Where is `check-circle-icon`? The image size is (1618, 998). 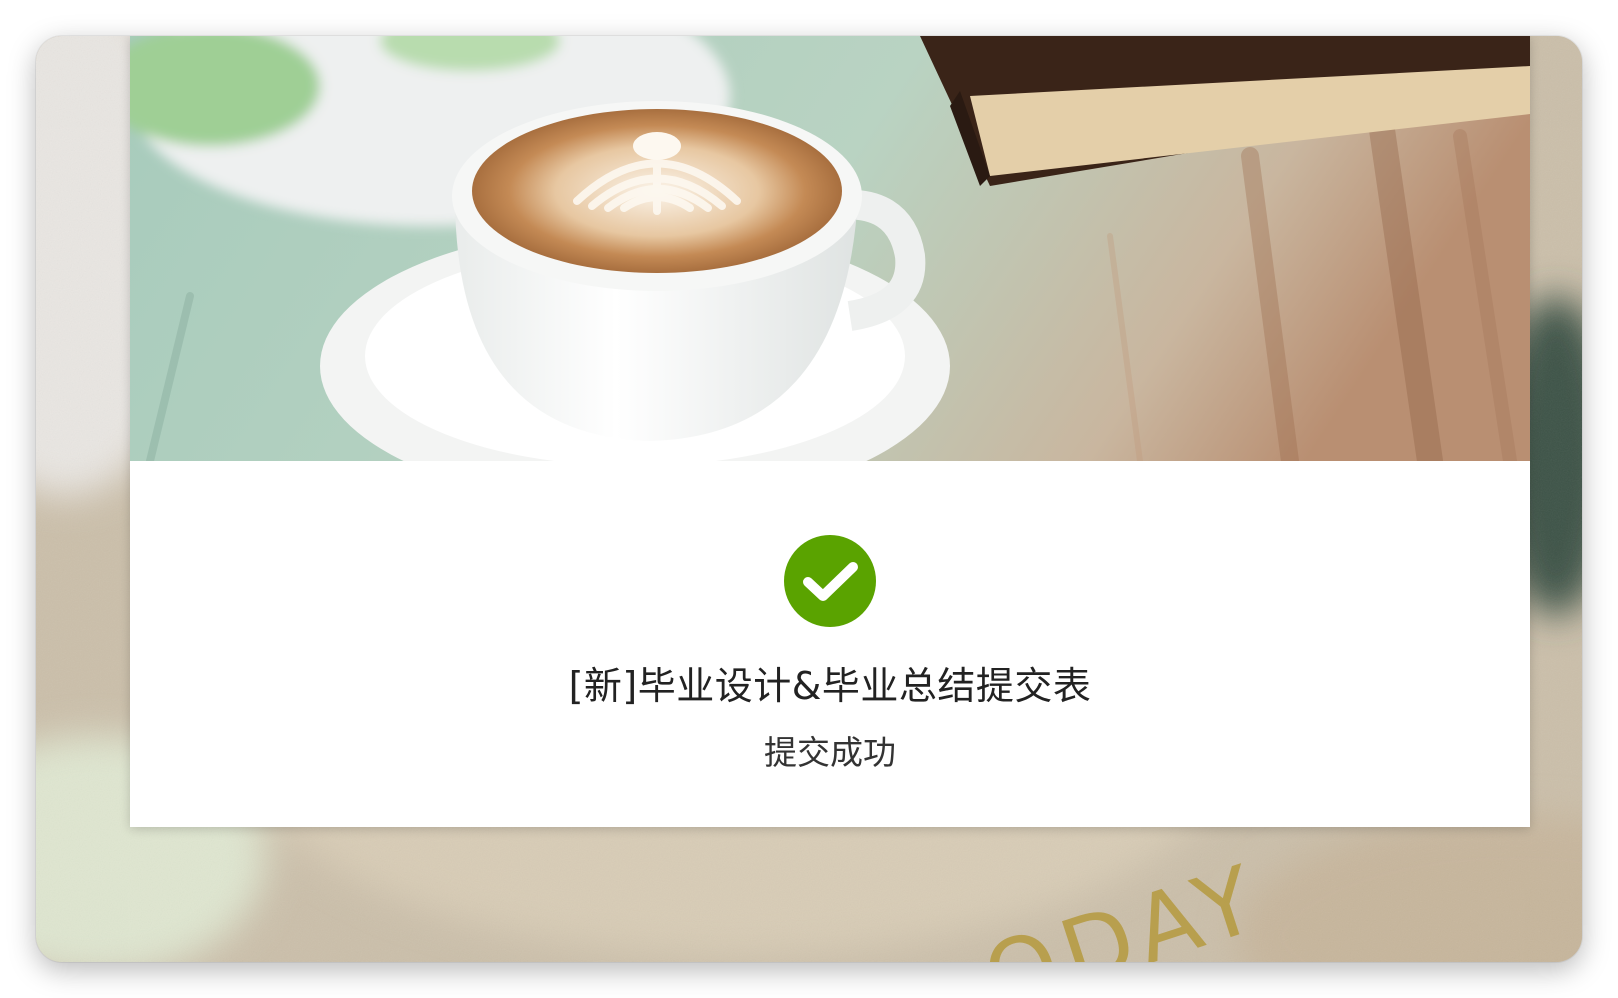 check-circle-icon is located at coordinates (830, 581).